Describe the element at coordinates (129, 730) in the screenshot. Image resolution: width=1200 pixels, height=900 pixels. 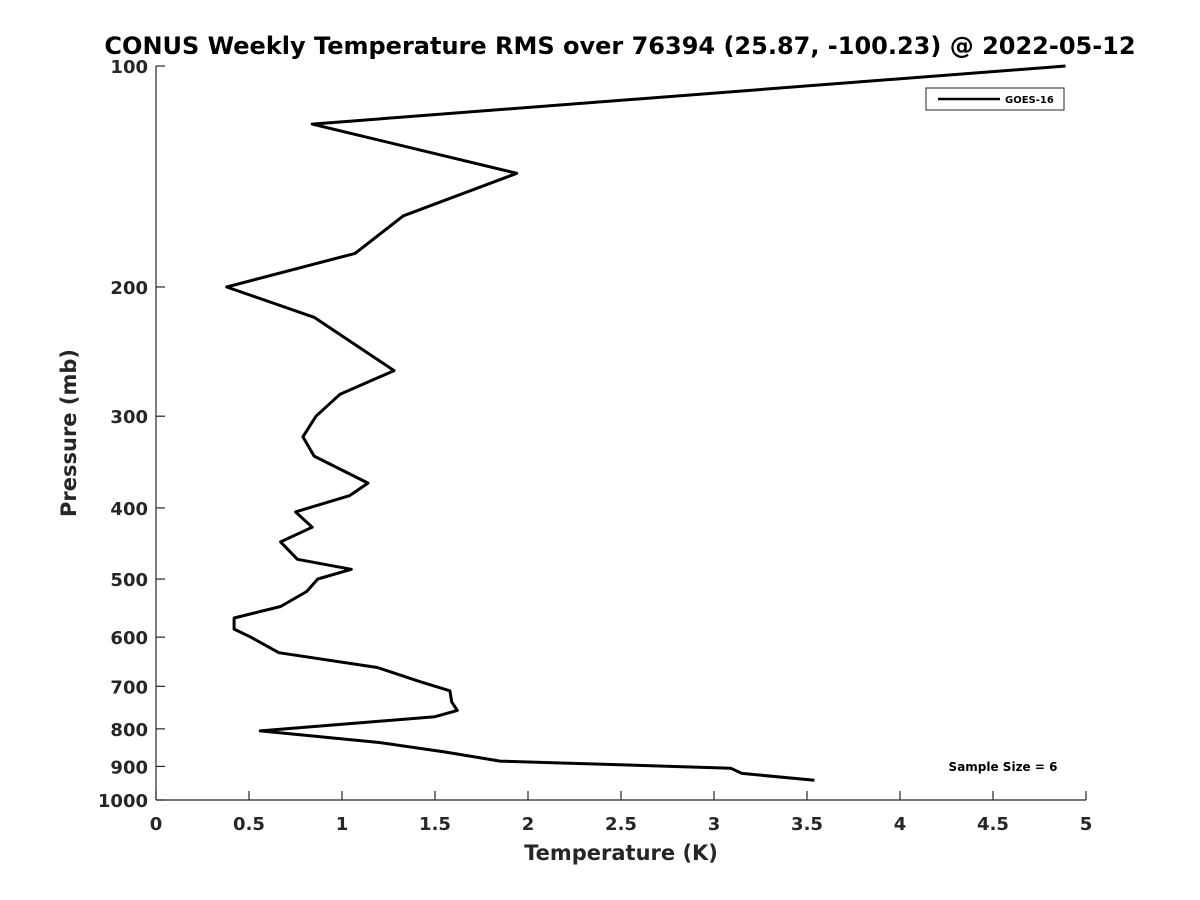
I see `y-tick-label: 800` at that location.